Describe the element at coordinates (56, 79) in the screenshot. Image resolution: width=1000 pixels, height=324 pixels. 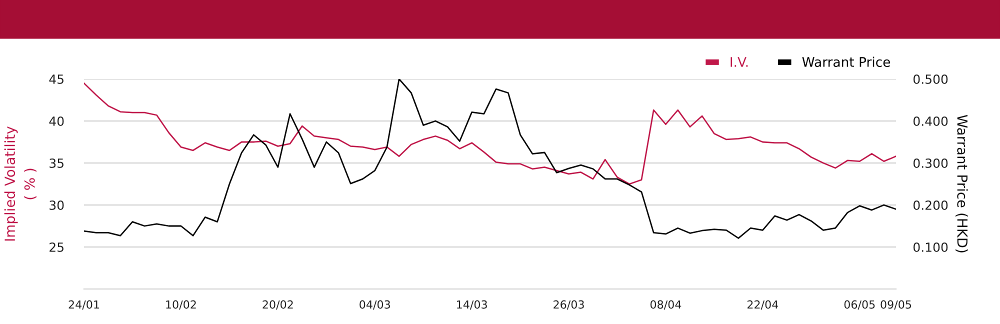
I see `y-tick-label: 45` at that location.